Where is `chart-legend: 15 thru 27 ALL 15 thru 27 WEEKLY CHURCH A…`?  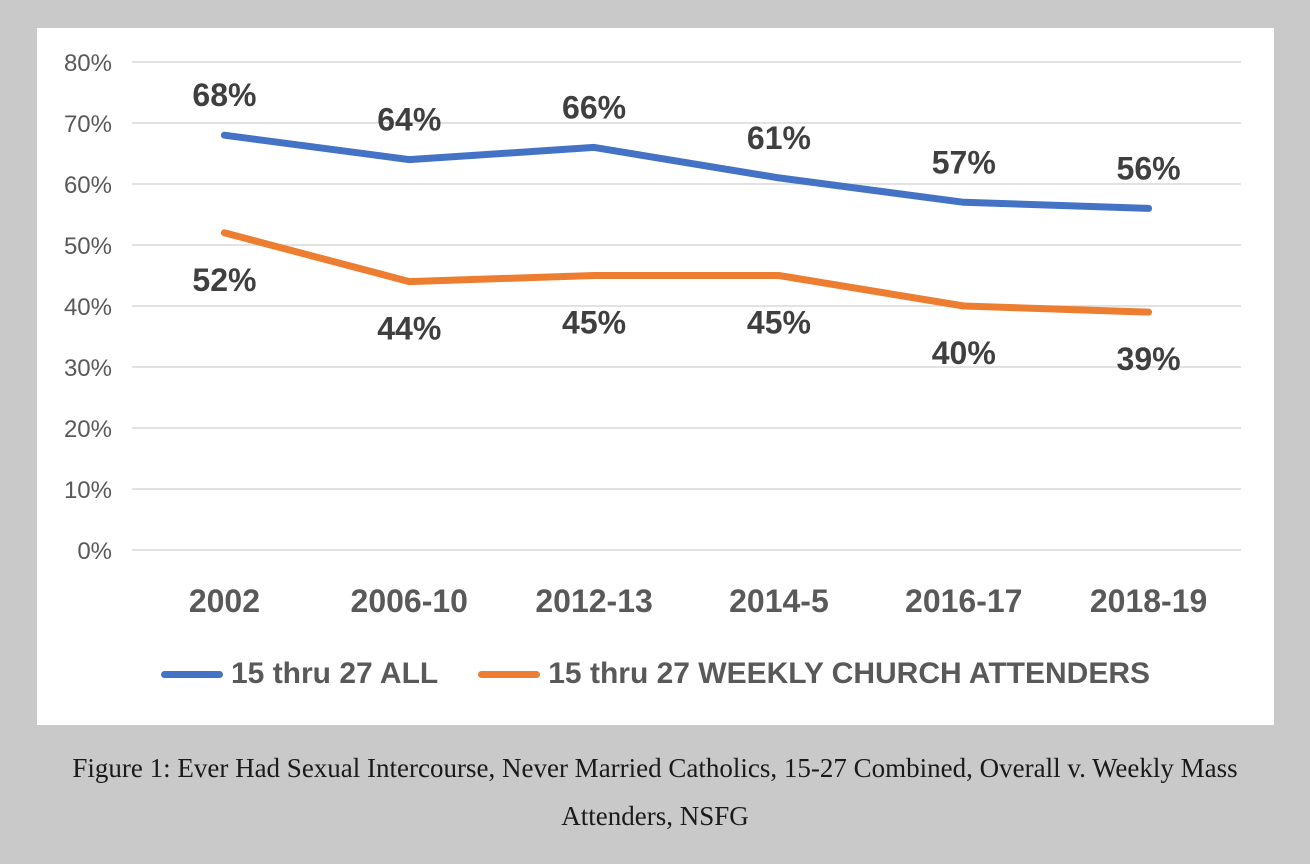 chart-legend: 15 thru 27 ALL 15 thru 27 WEEKLY CHURCH A… is located at coordinates (655, 674).